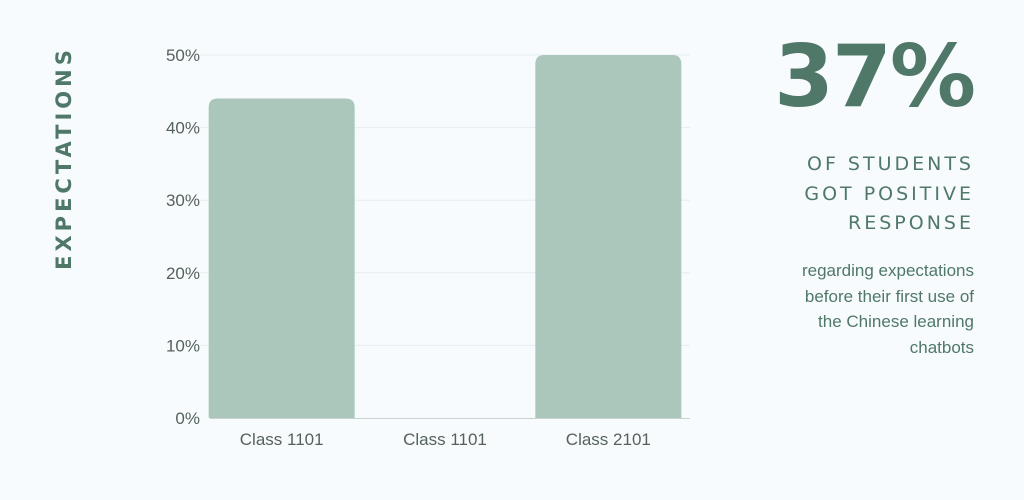  I want to click on y-tick-label: 40%, so click(183, 128).